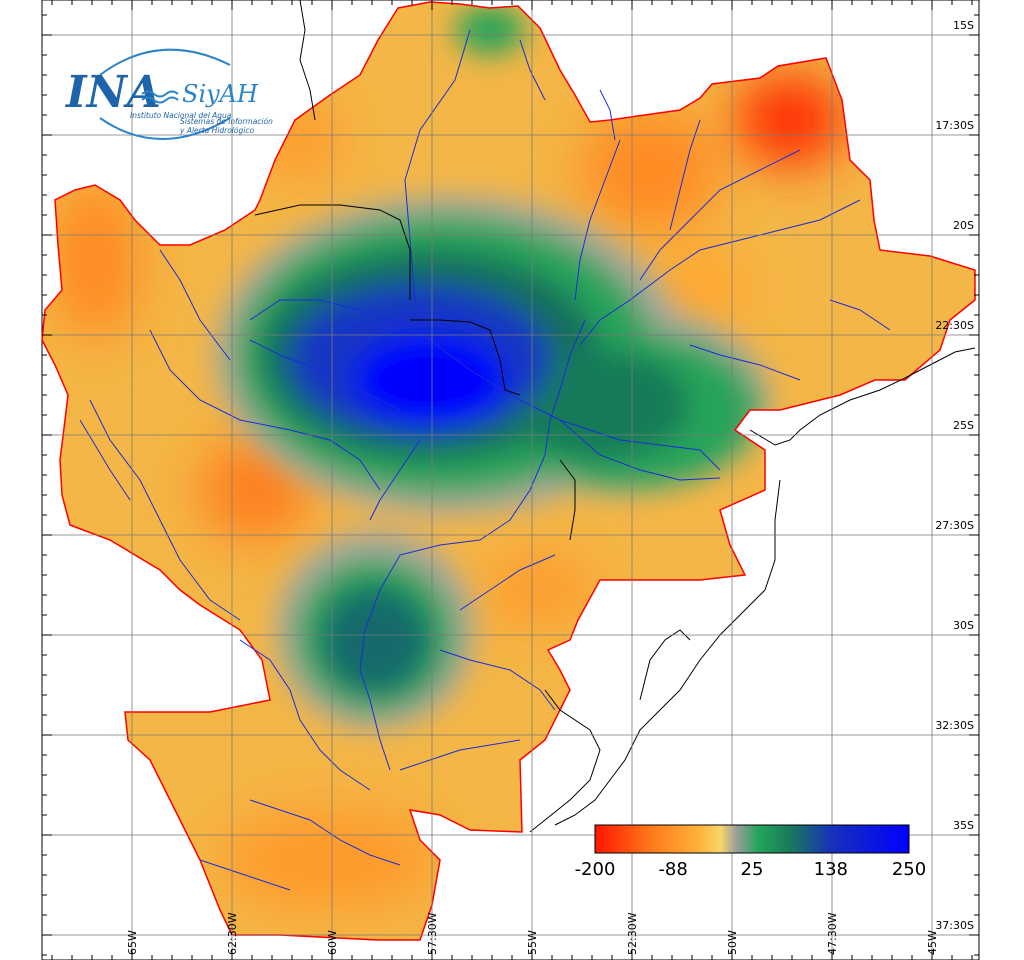 This screenshot has width=1024, height=960. Describe the element at coordinates (165, 62) in the screenshot. I see `logo-arc-top` at that location.